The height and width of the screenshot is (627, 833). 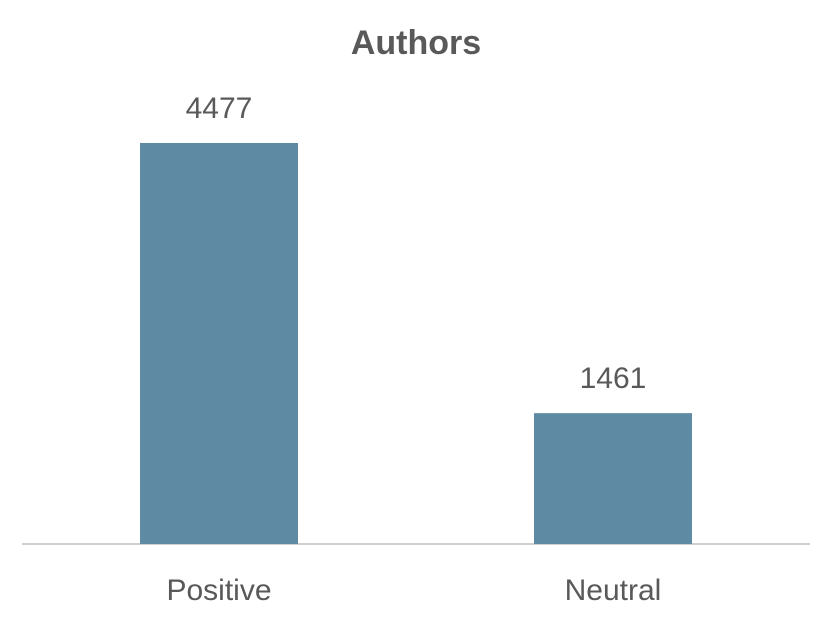 What do you see at coordinates (613, 590) in the screenshot?
I see `x-tick-label: Neutral` at bounding box center [613, 590].